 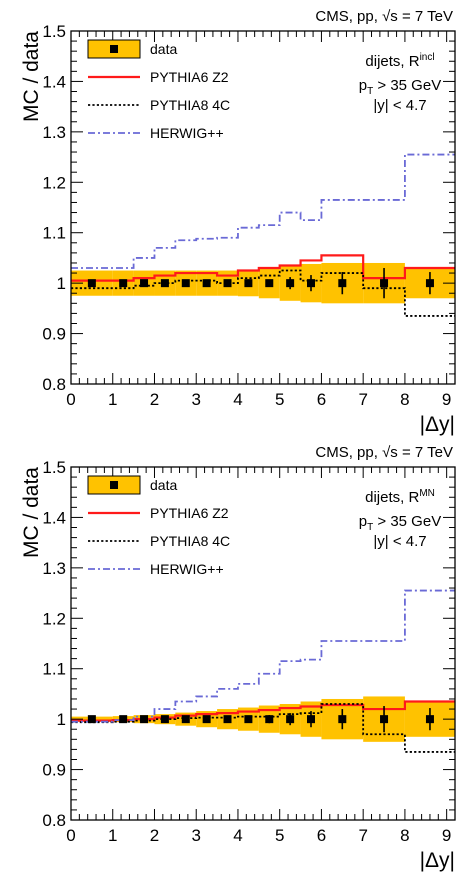 What do you see at coordinates (263, 728) in the screenshot?
I see `series-line-pythia8-4c` at bounding box center [263, 728].